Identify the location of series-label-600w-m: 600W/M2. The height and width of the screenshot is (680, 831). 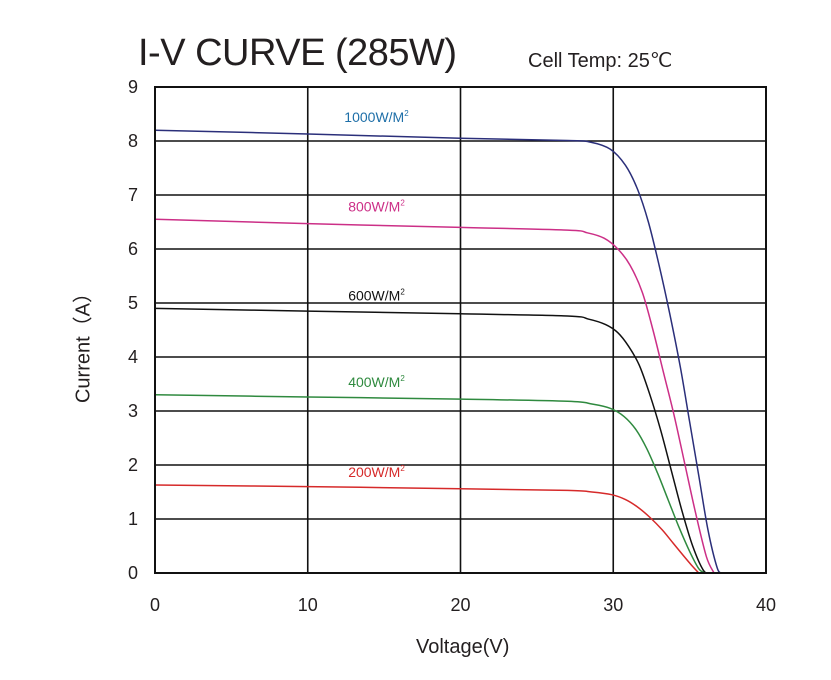
(376, 295).